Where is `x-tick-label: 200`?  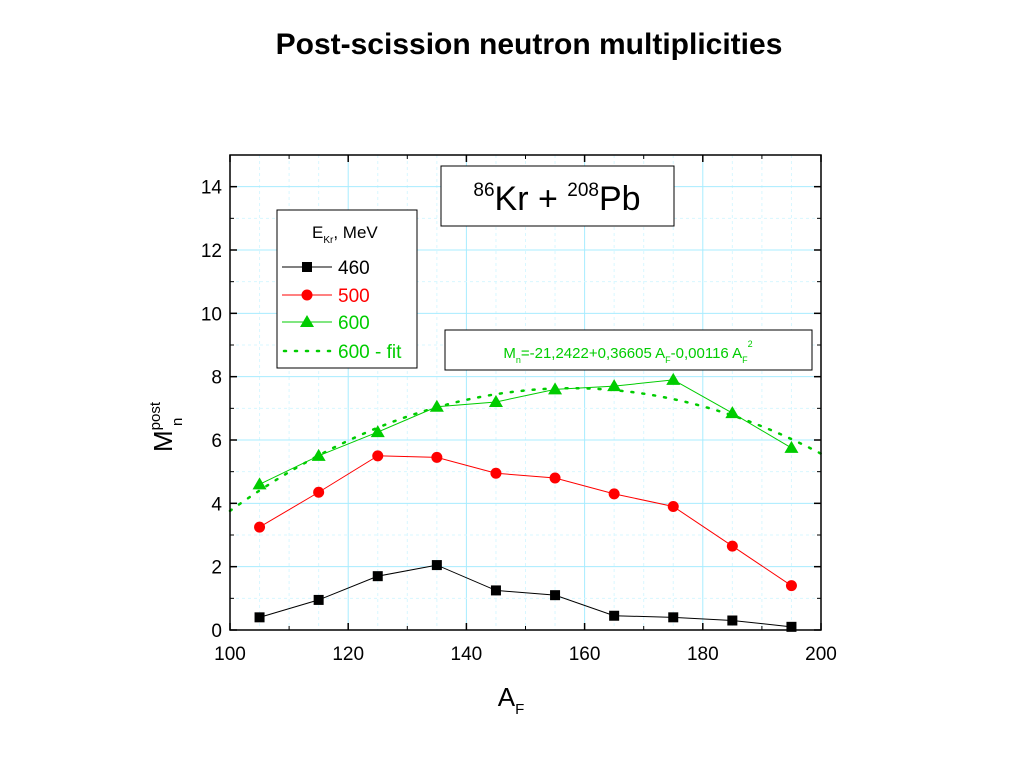 x-tick-label: 200 is located at coordinates (821, 654).